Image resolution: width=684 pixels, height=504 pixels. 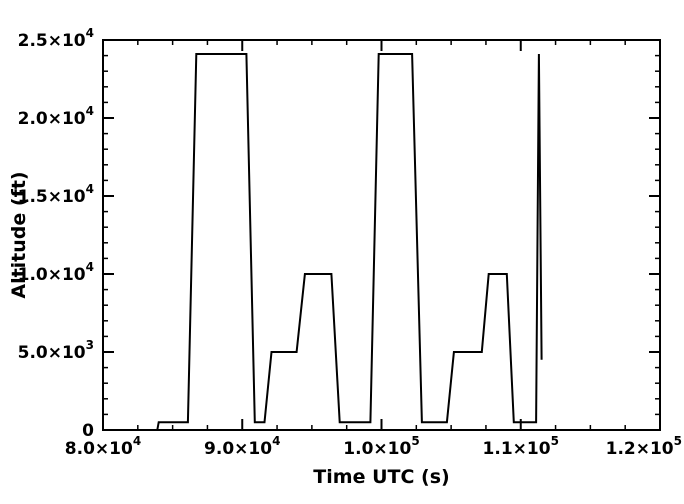 I want to click on tick-label: 1.5×104, so click(x=56, y=194).